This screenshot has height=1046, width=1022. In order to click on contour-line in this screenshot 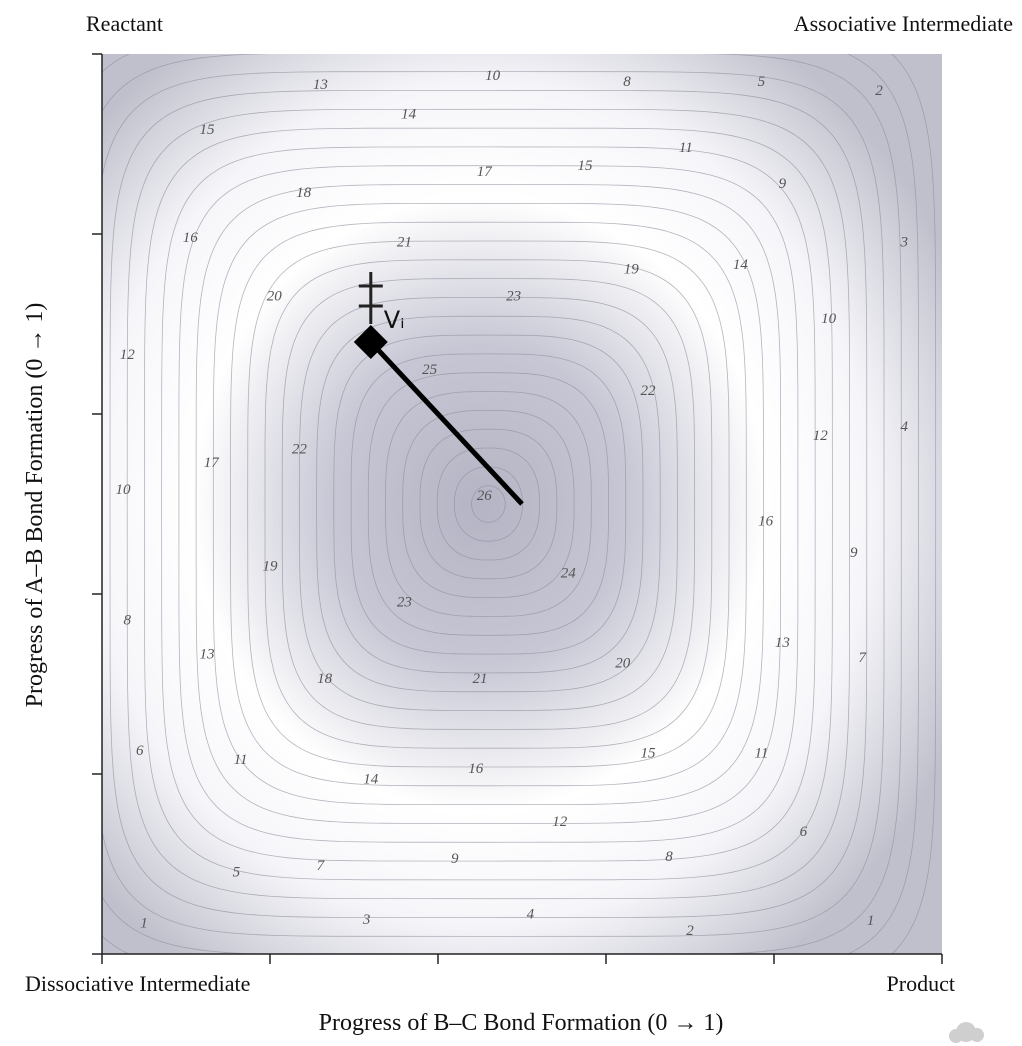, I will do `click(488, 504)`.